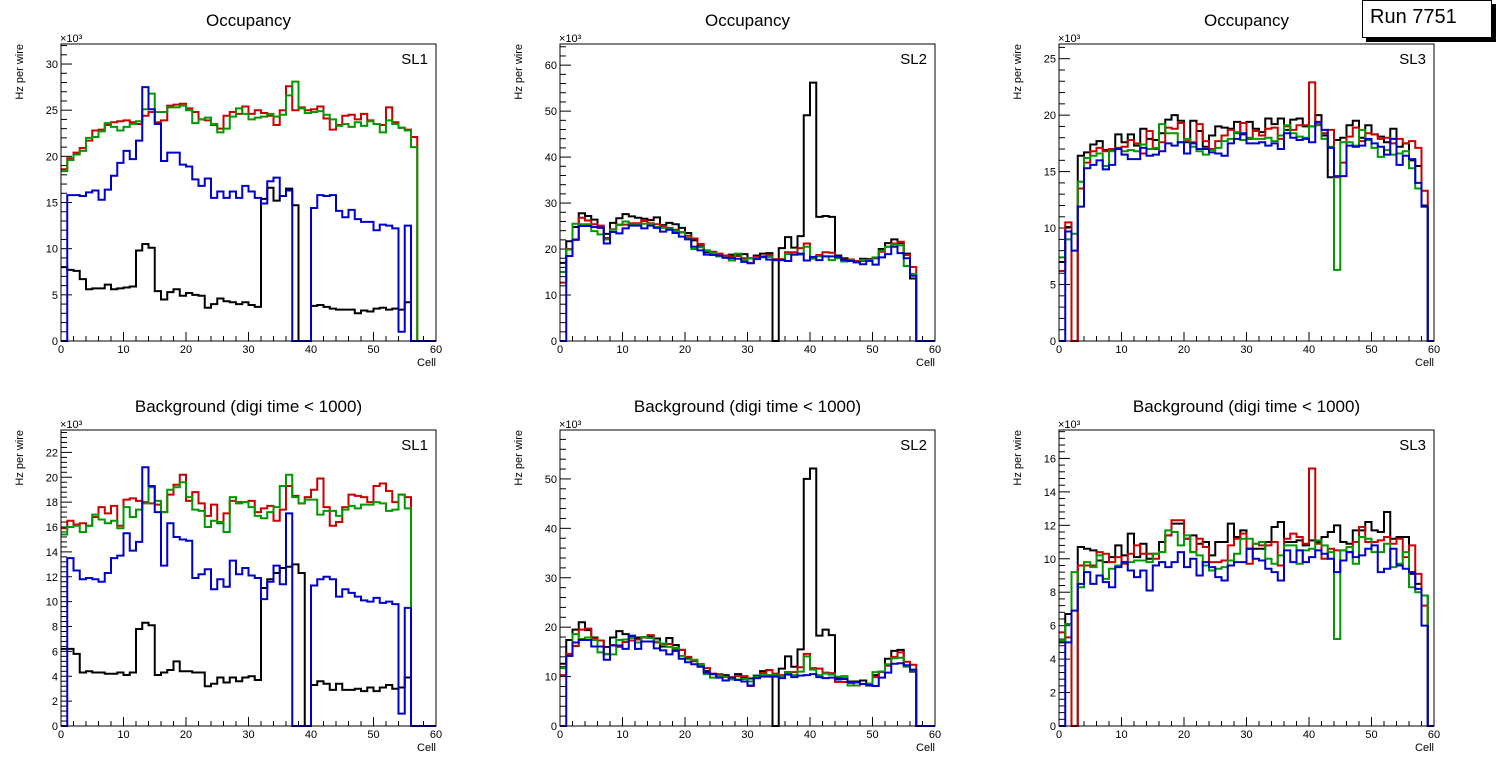 The height and width of the screenshot is (772, 1496). Describe the element at coordinates (551, 480) in the screenshot. I see `y-tick-label: 50` at that location.